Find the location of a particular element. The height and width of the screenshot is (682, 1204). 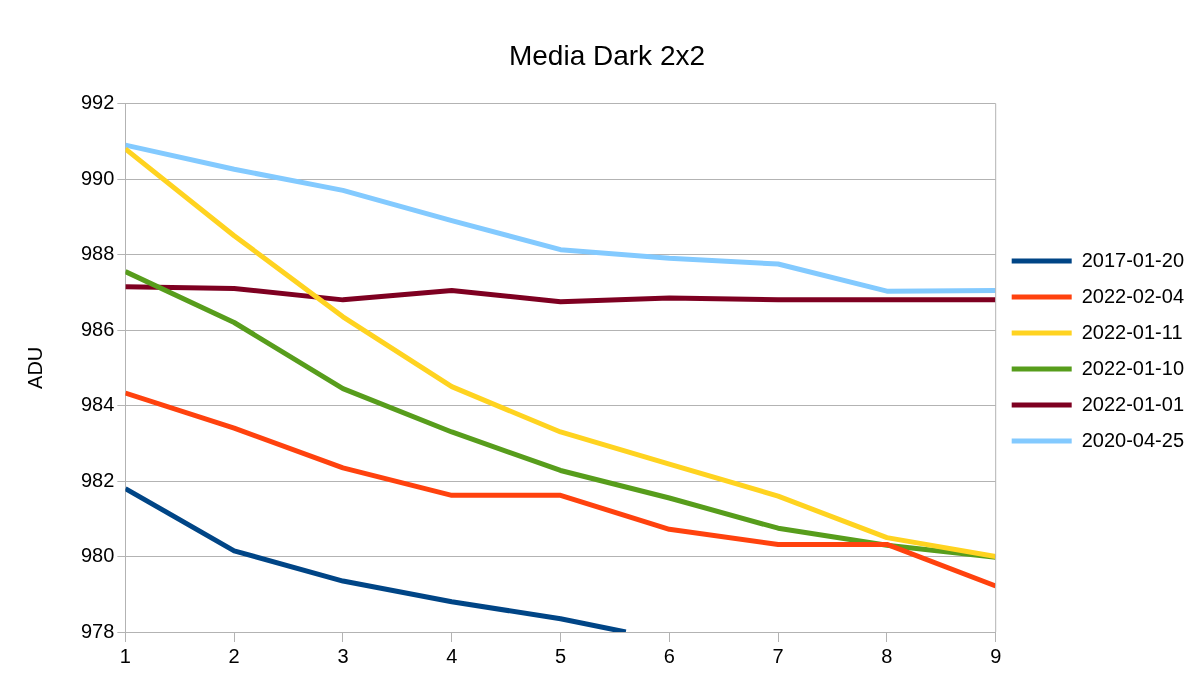

legend-label: 2020-04-25 is located at coordinates (1133, 439).